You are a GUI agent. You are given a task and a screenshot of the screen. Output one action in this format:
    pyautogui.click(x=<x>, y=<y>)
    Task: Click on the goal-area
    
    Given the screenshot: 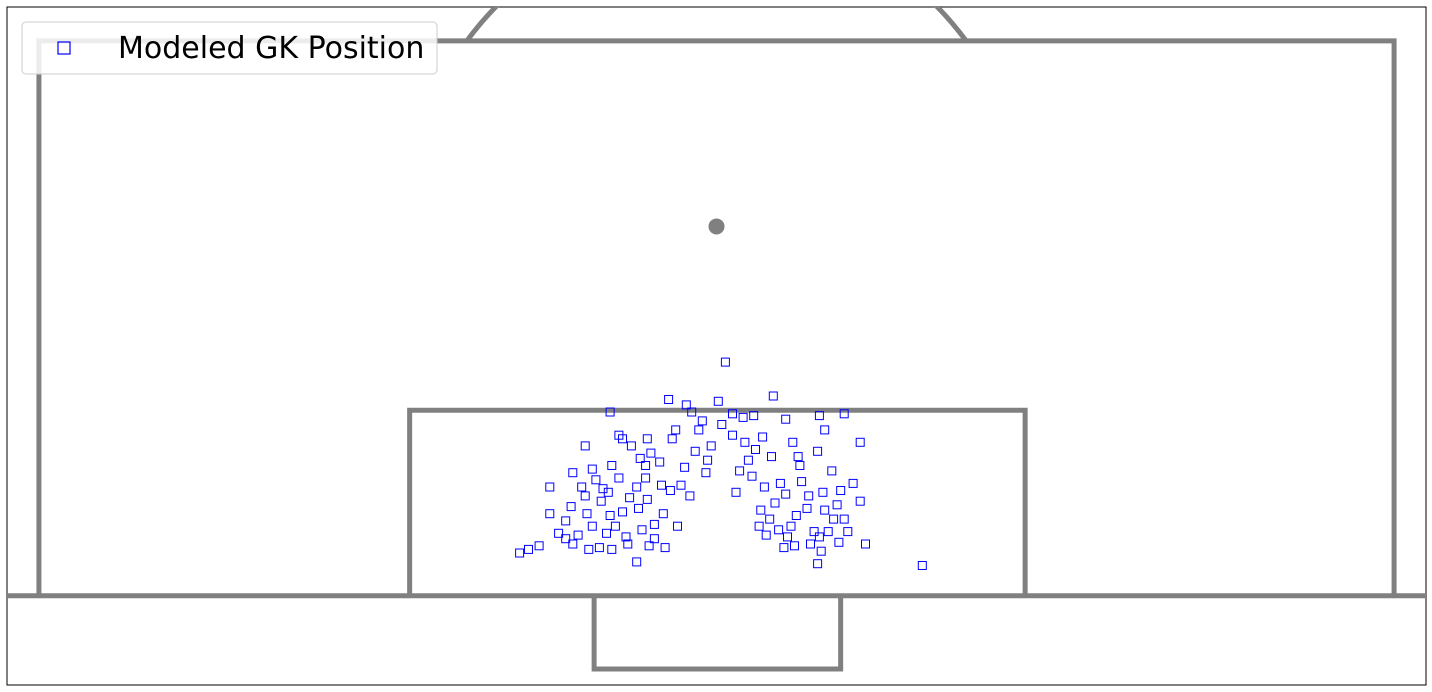 What is the action you would take?
    pyautogui.click(x=717, y=501)
    